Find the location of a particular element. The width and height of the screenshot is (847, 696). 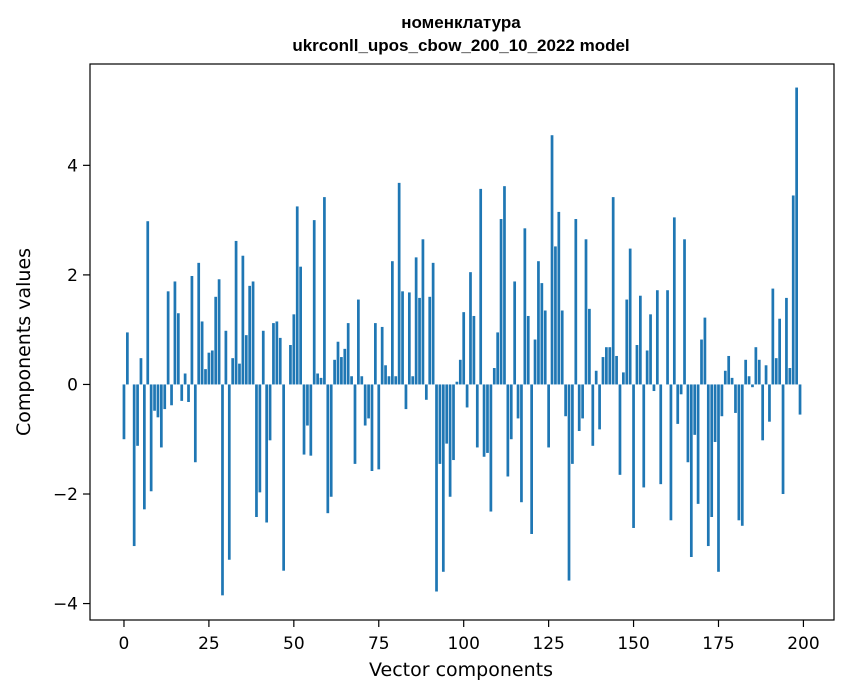

x-tick-label: 0 is located at coordinates (124, 644).